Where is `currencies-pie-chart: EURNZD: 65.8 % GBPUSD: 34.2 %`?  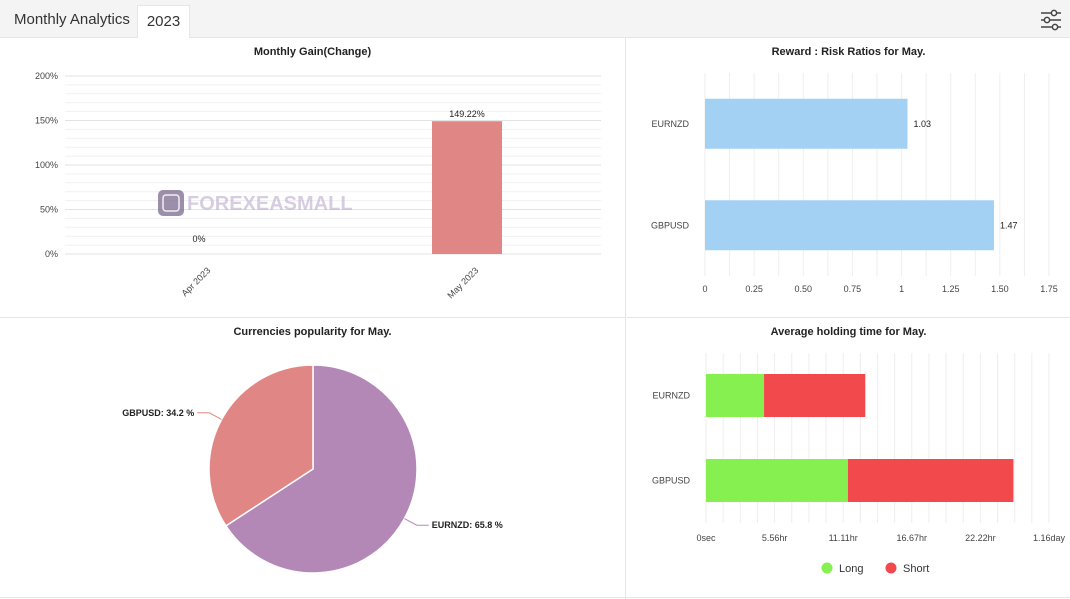 currencies-pie-chart: EURNZD: 65.8 % GBPUSD: 34.2 % is located at coordinates (312, 469).